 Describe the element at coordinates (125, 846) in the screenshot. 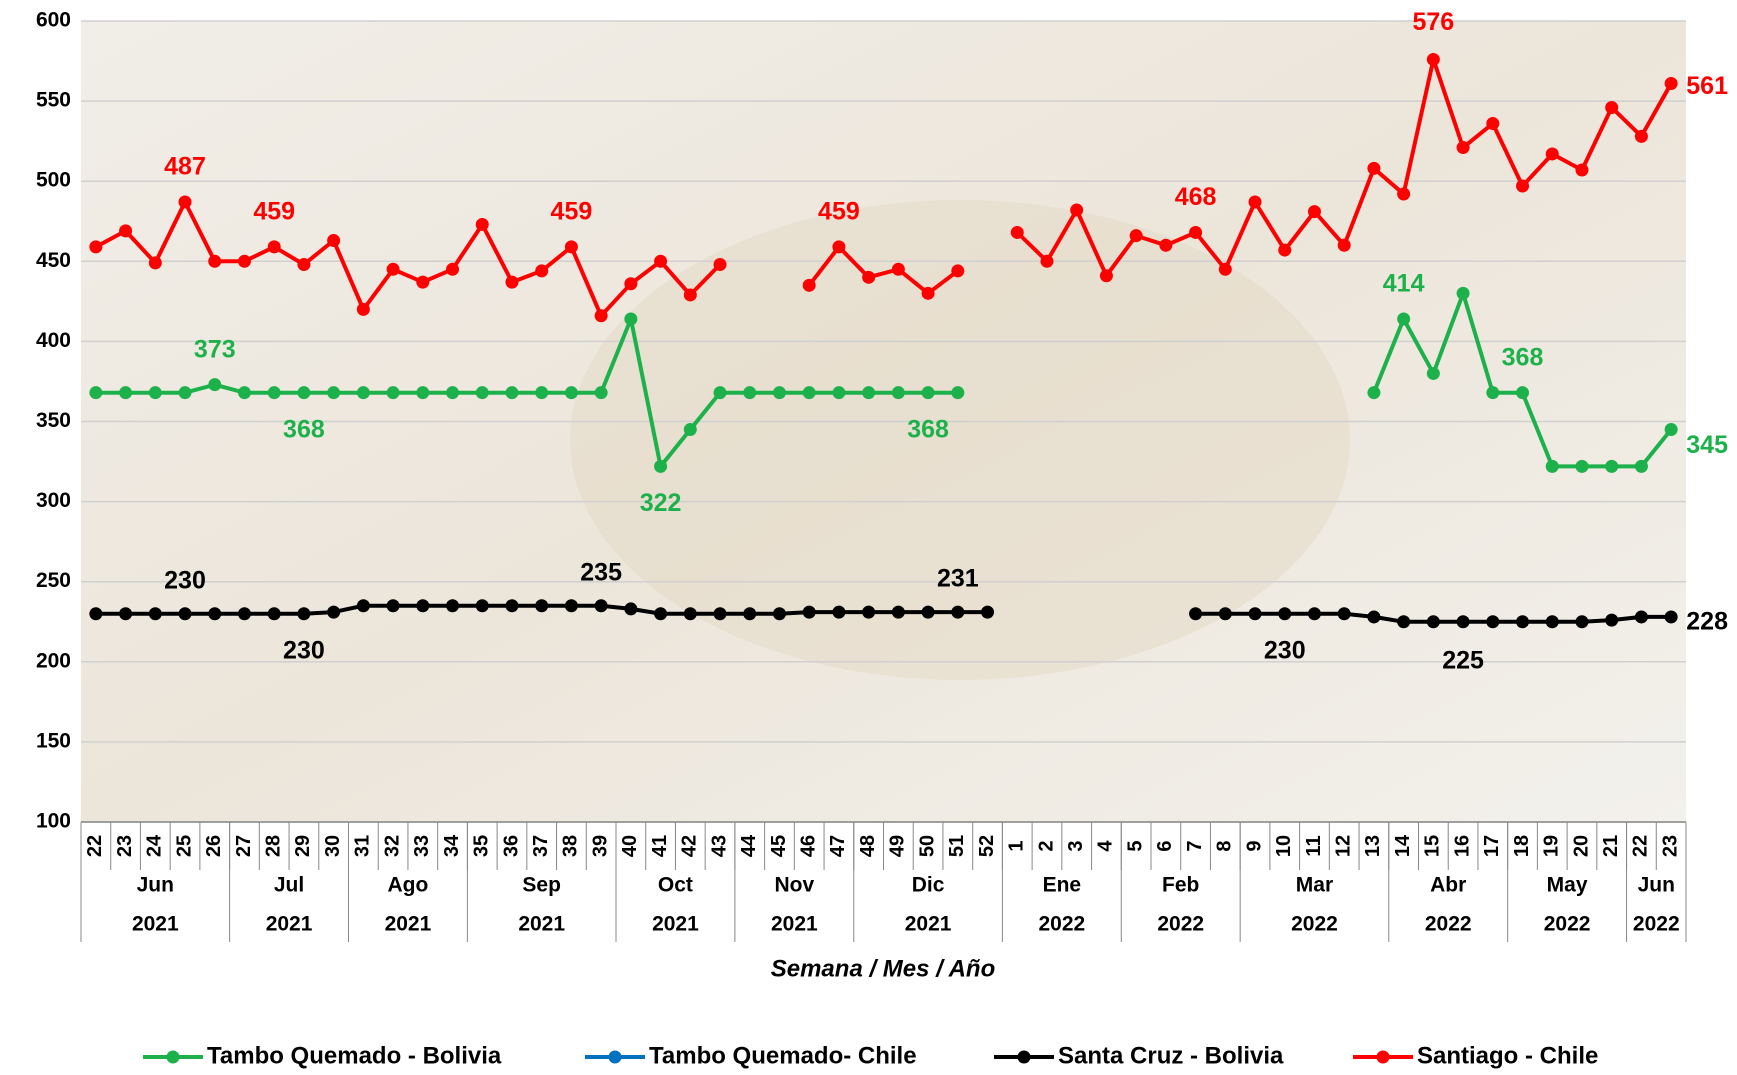

I see `x-tick-label: 23` at that location.